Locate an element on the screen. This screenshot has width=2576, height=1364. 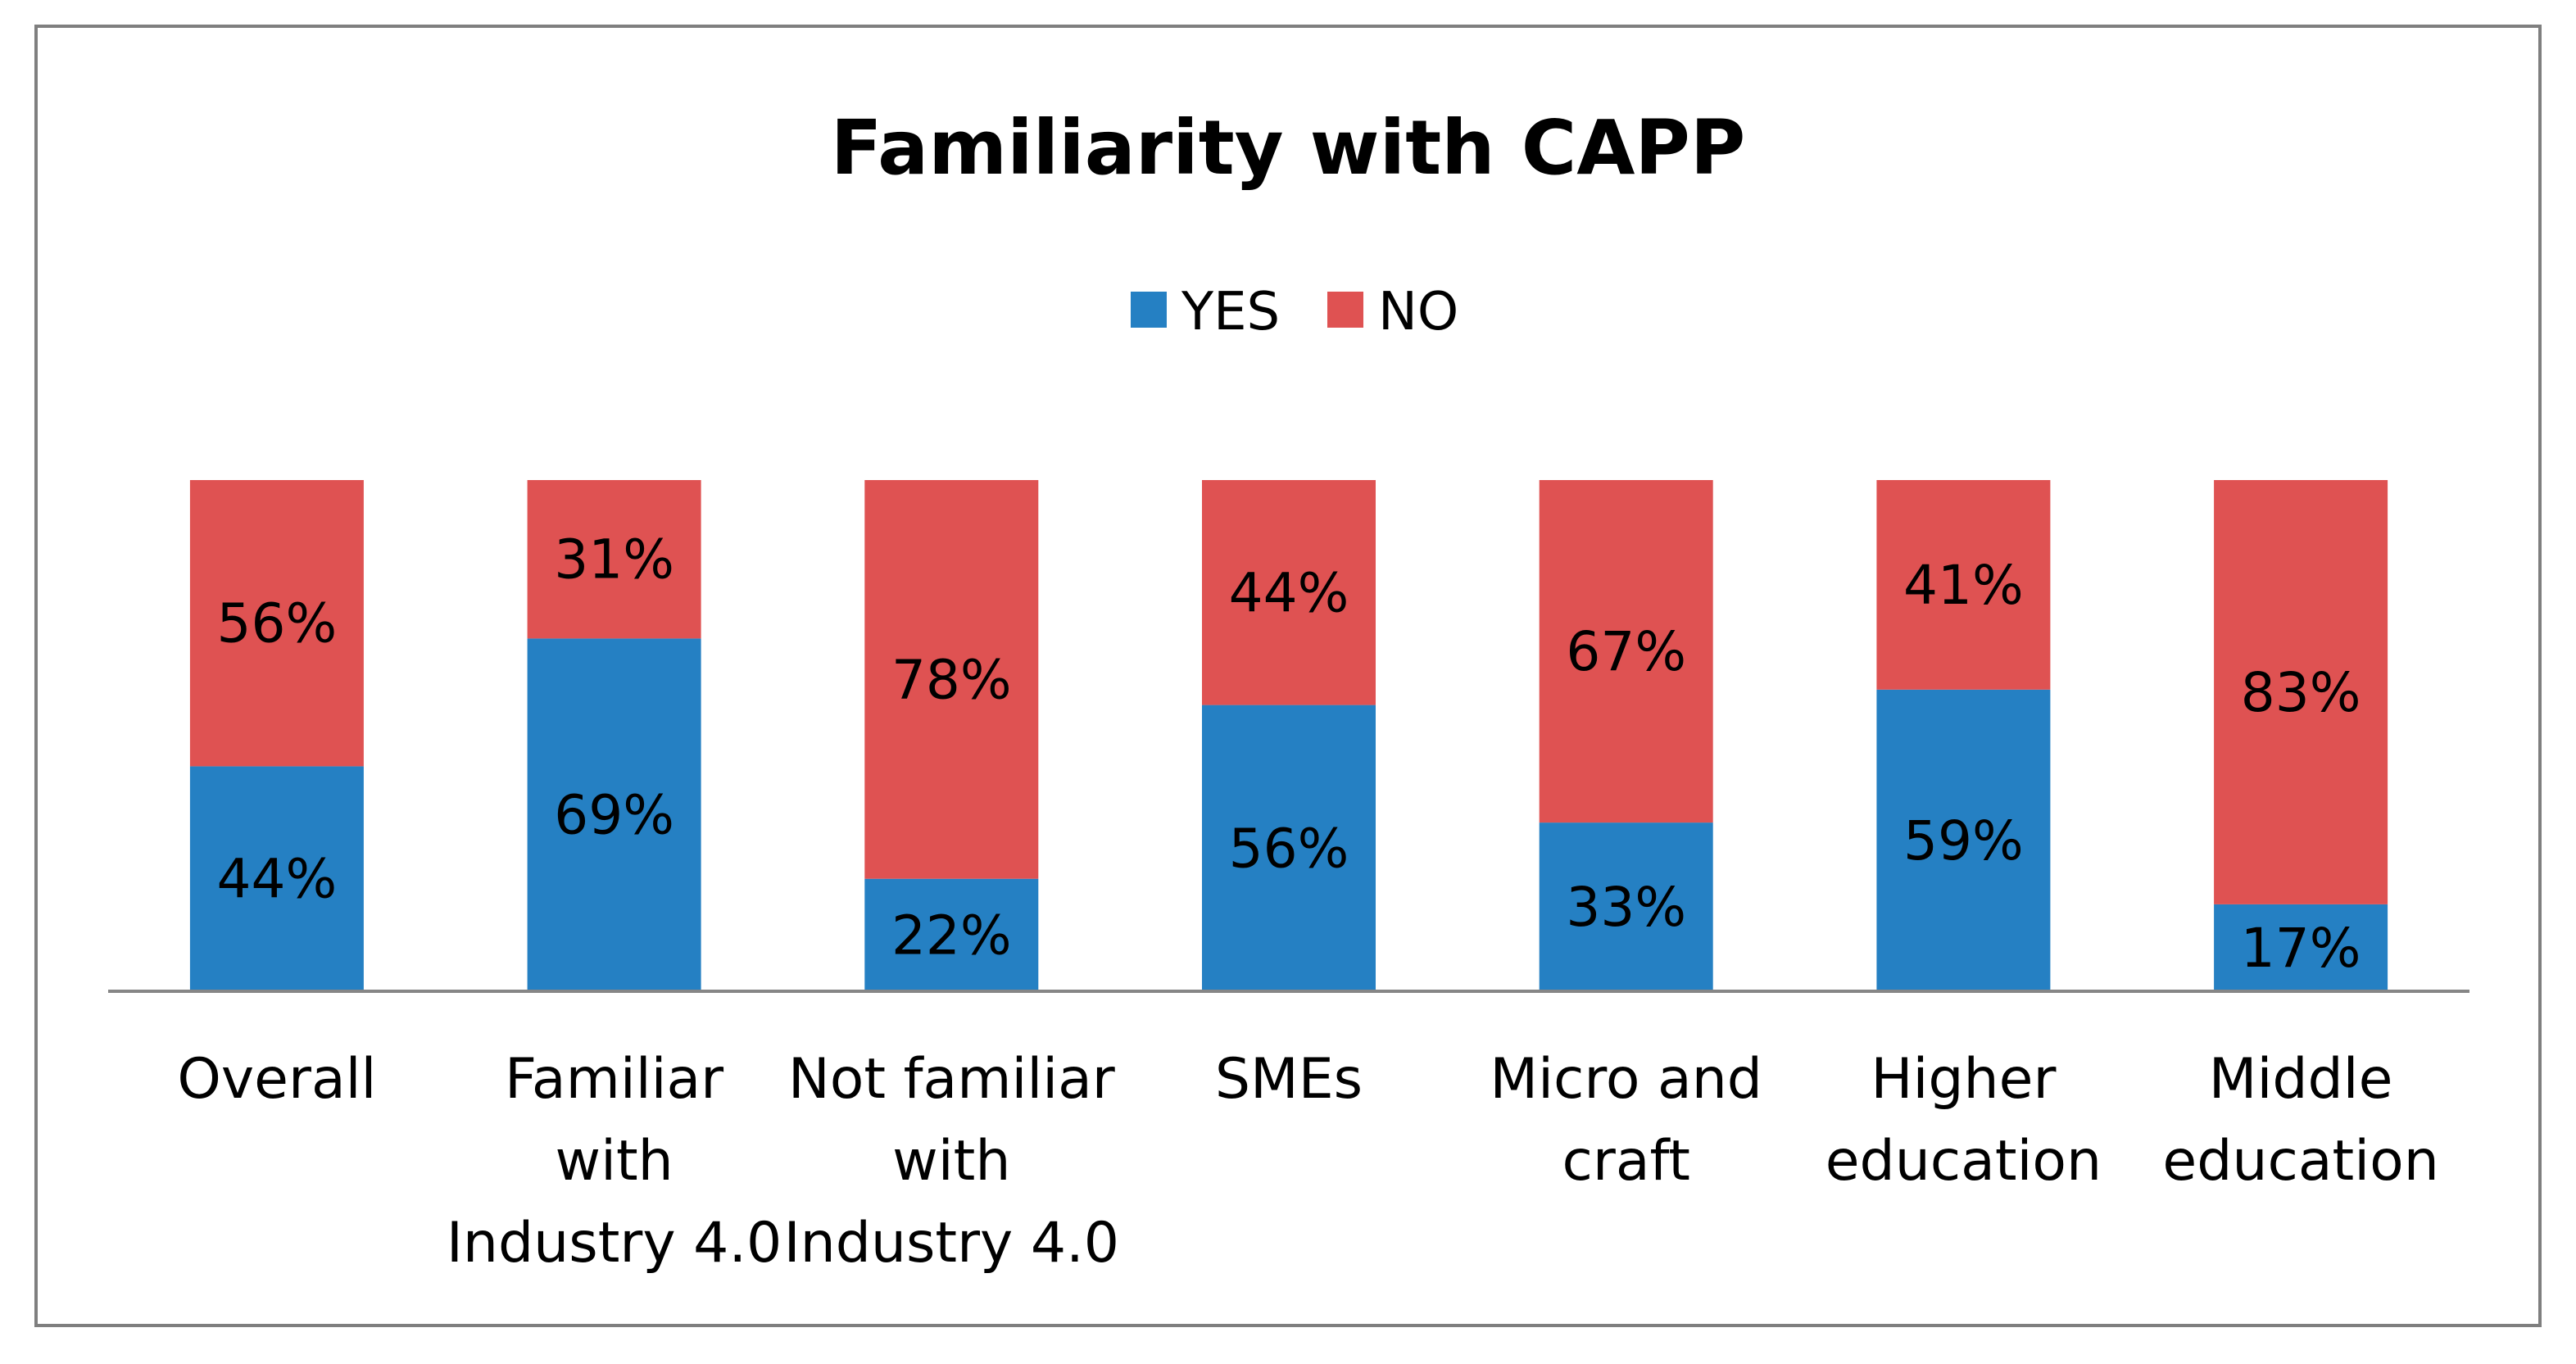
data-label-no-2: 78% is located at coordinates (951, 680).